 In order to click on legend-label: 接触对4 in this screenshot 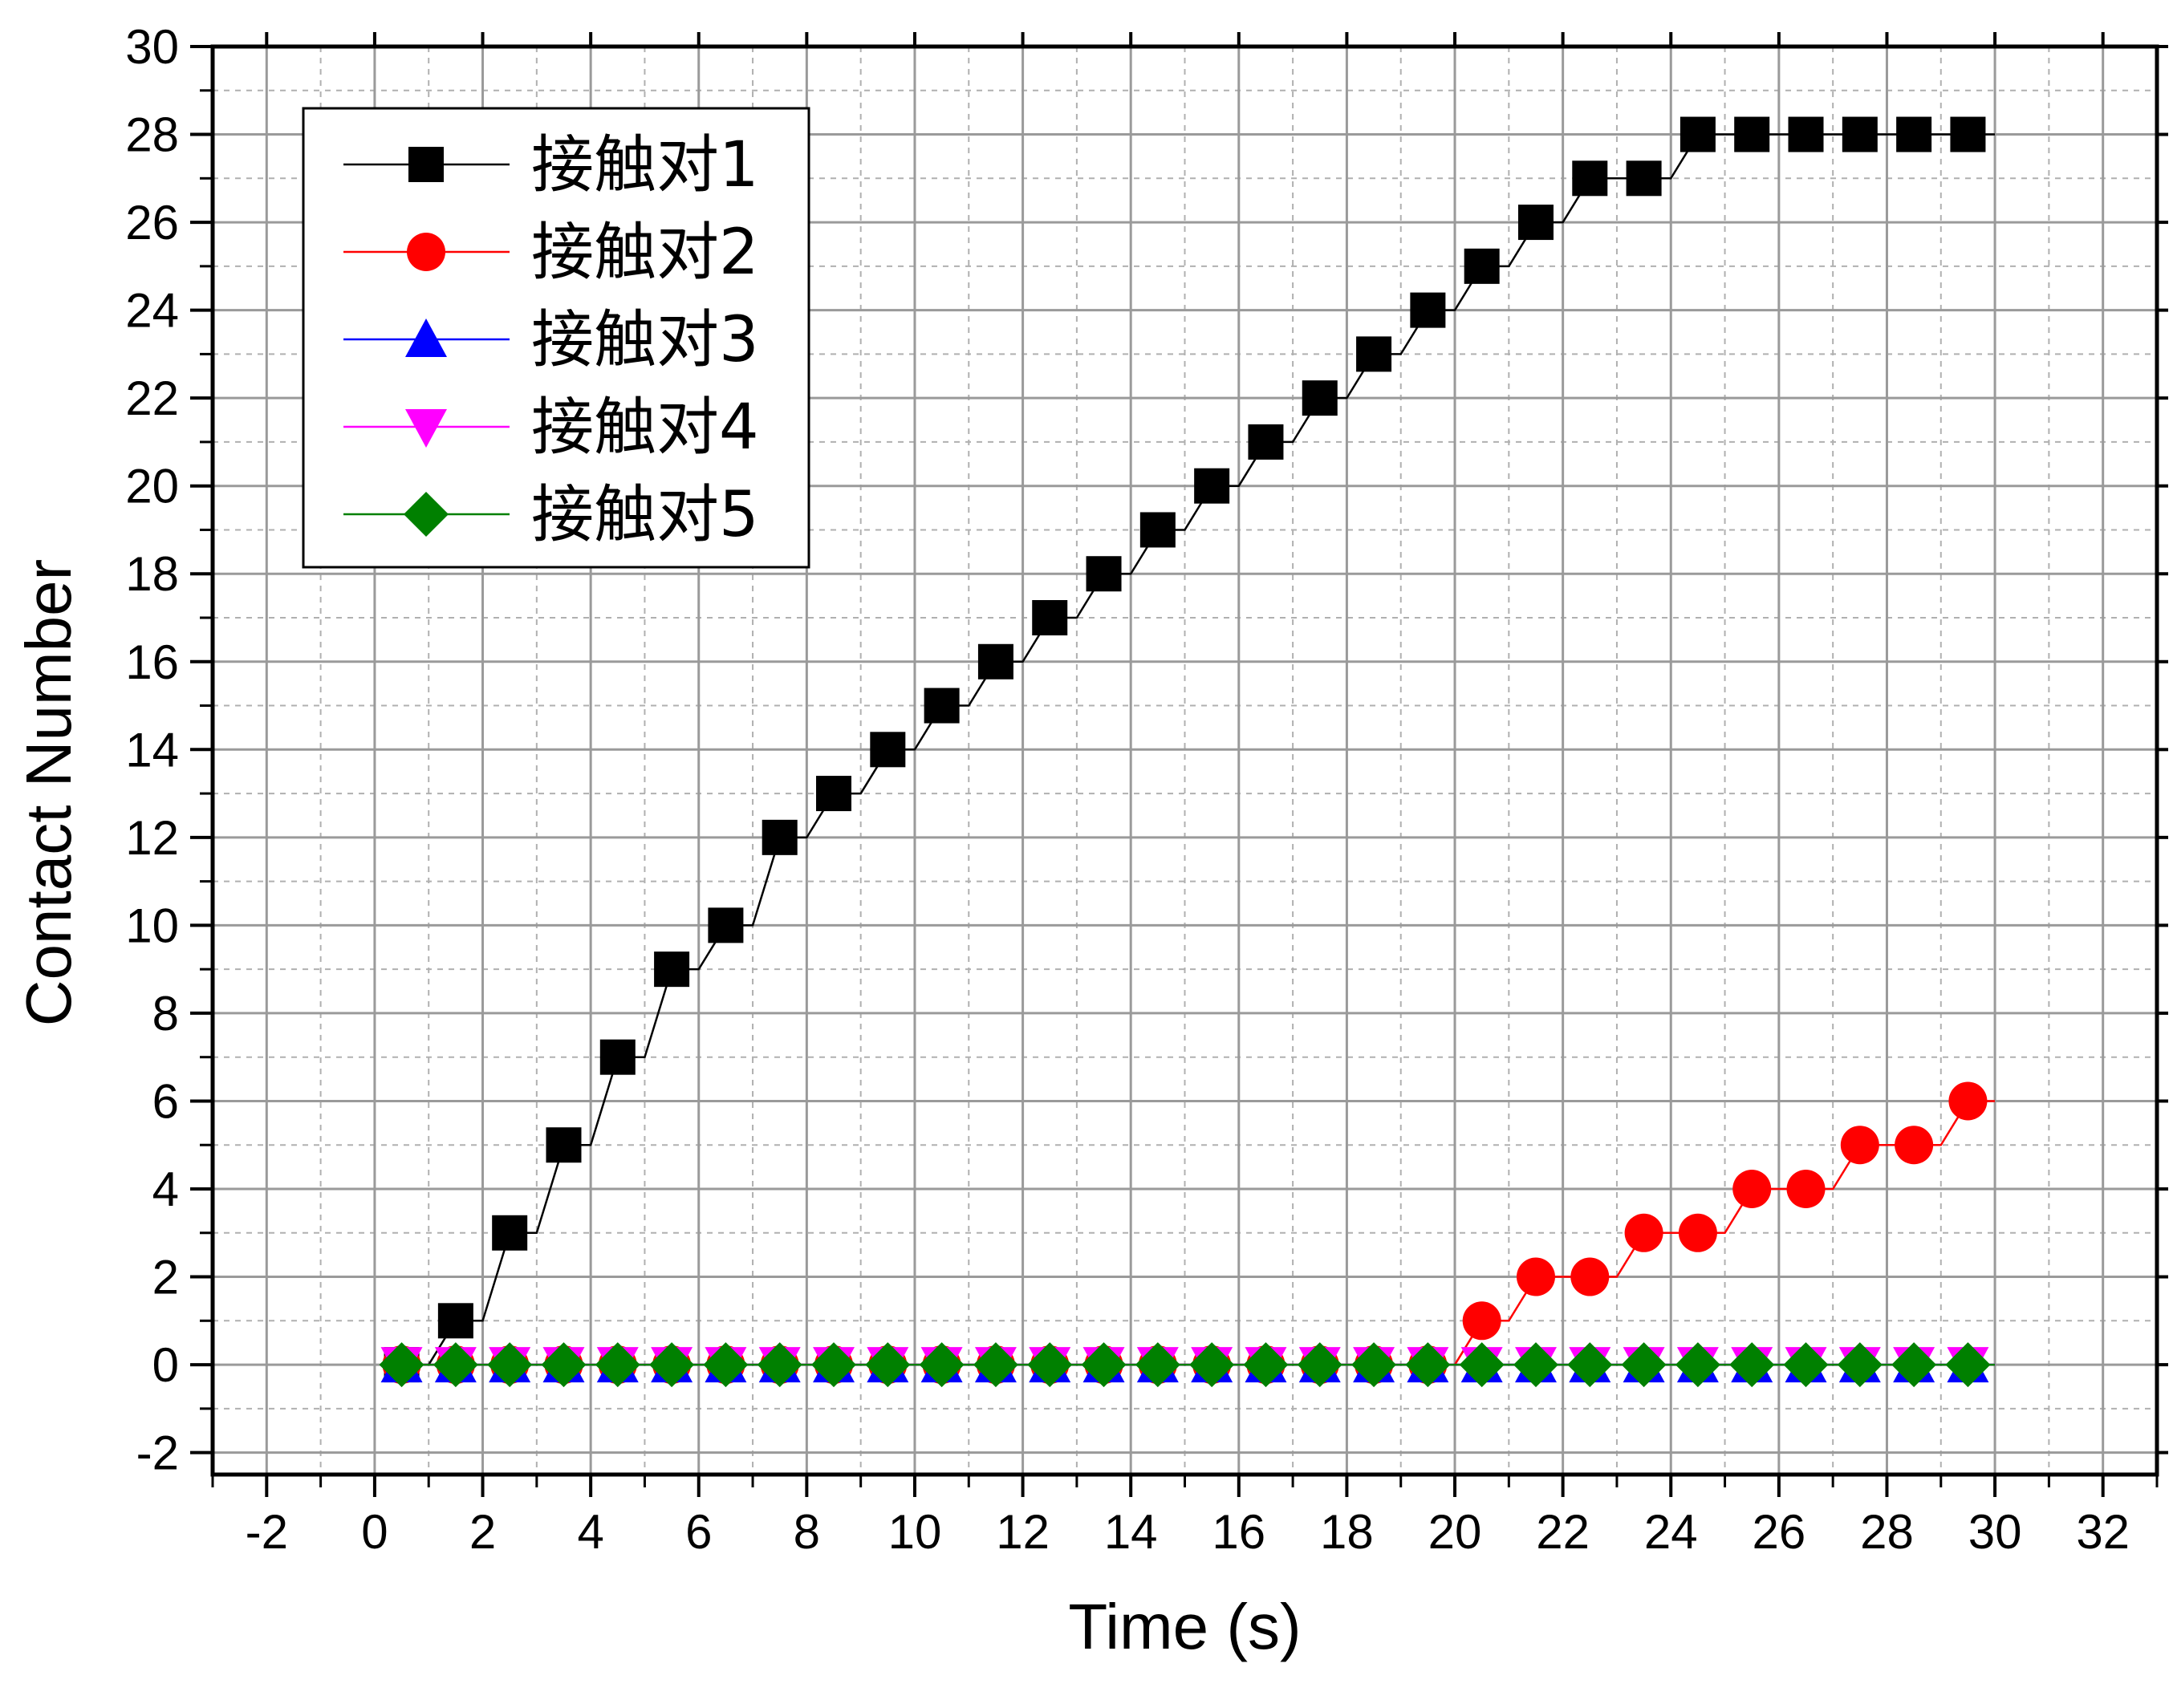, I will do `click(645, 428)`.